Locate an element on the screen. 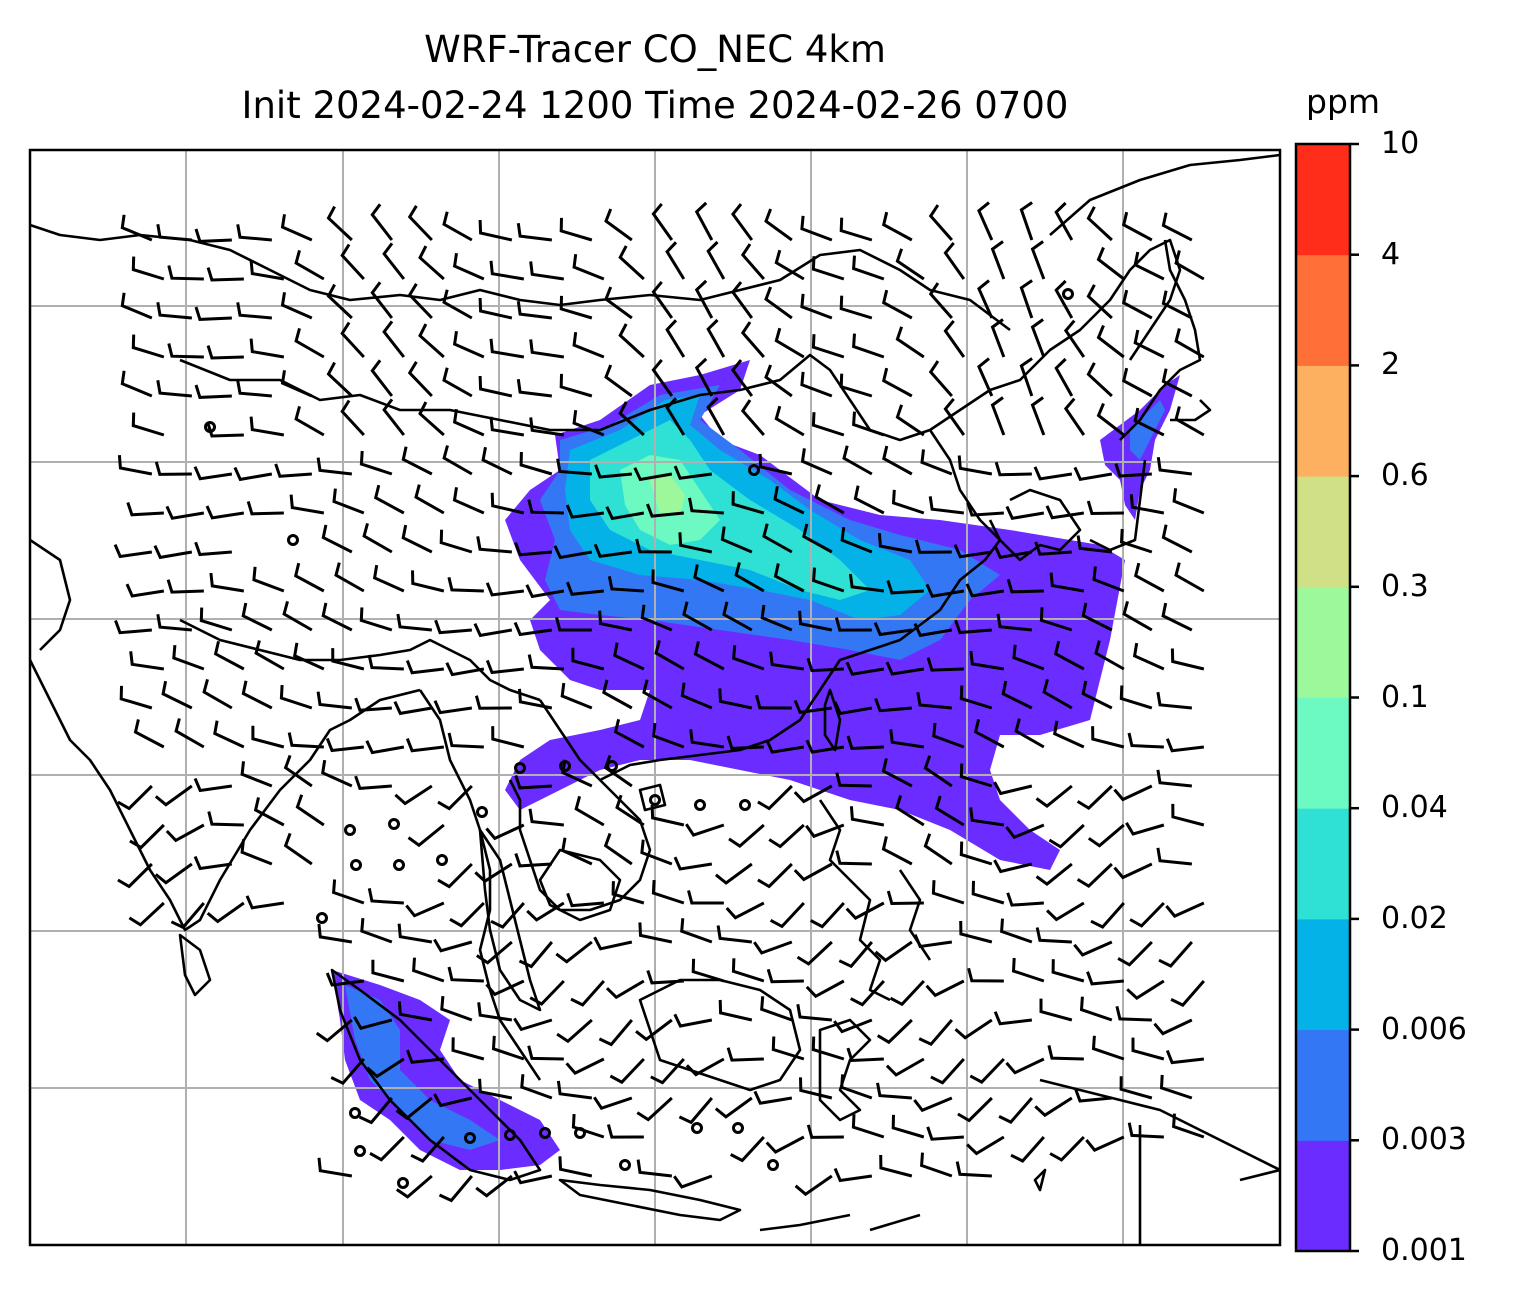 Image resolution: width=1528 pixels, height=1306 pixels. colorbar-unit-label: ppm is located at coordinates (1343, 101).